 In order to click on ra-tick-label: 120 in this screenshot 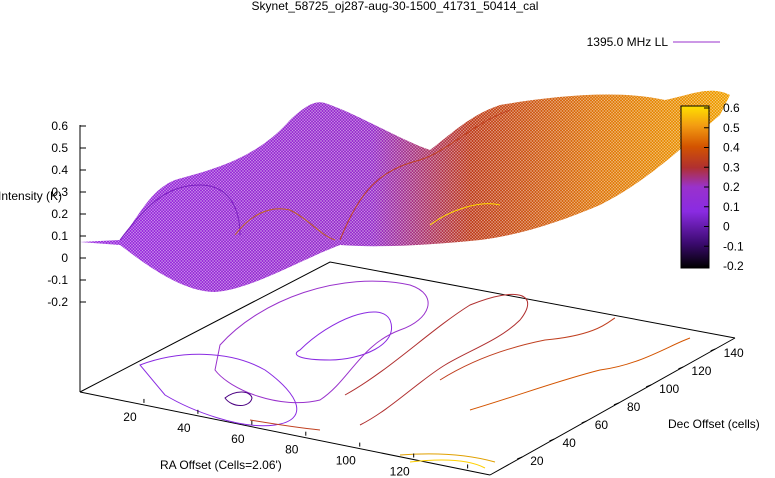, I will do `click(400, 471)`.